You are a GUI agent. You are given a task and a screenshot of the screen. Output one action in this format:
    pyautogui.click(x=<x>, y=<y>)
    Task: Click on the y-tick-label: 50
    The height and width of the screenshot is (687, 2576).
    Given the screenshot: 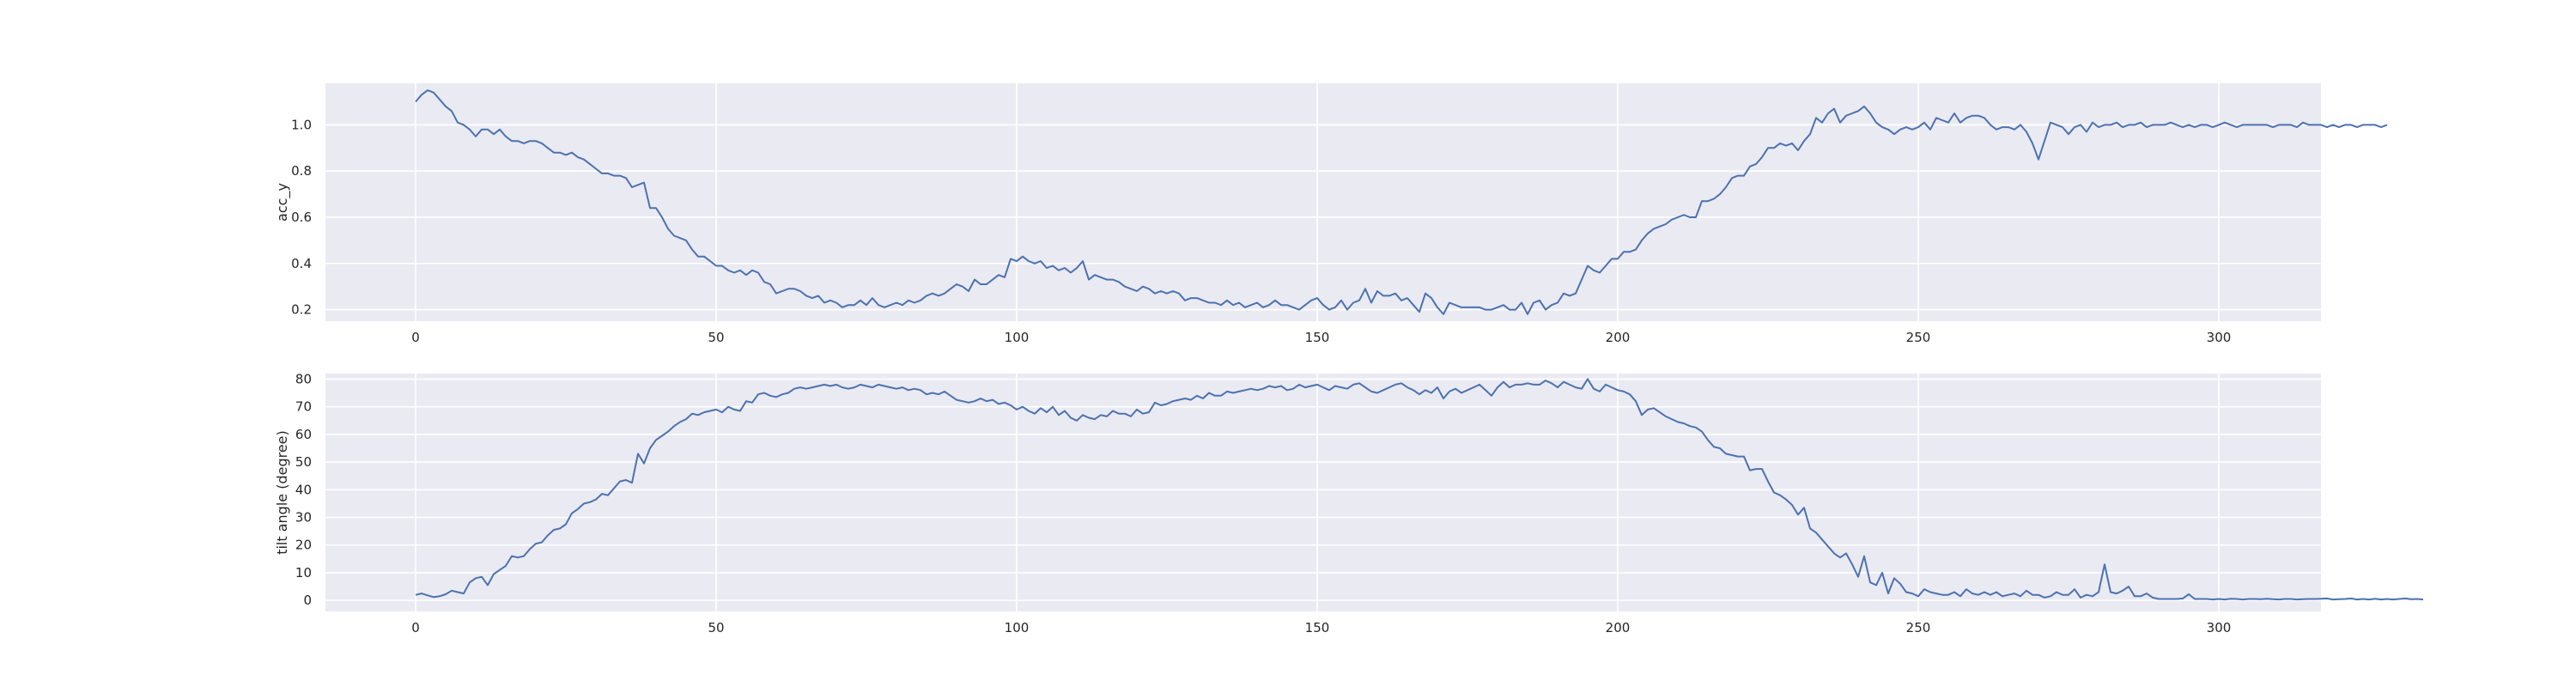 What is the action you would take?
    pyautogui.click(x=303, y=462)
    